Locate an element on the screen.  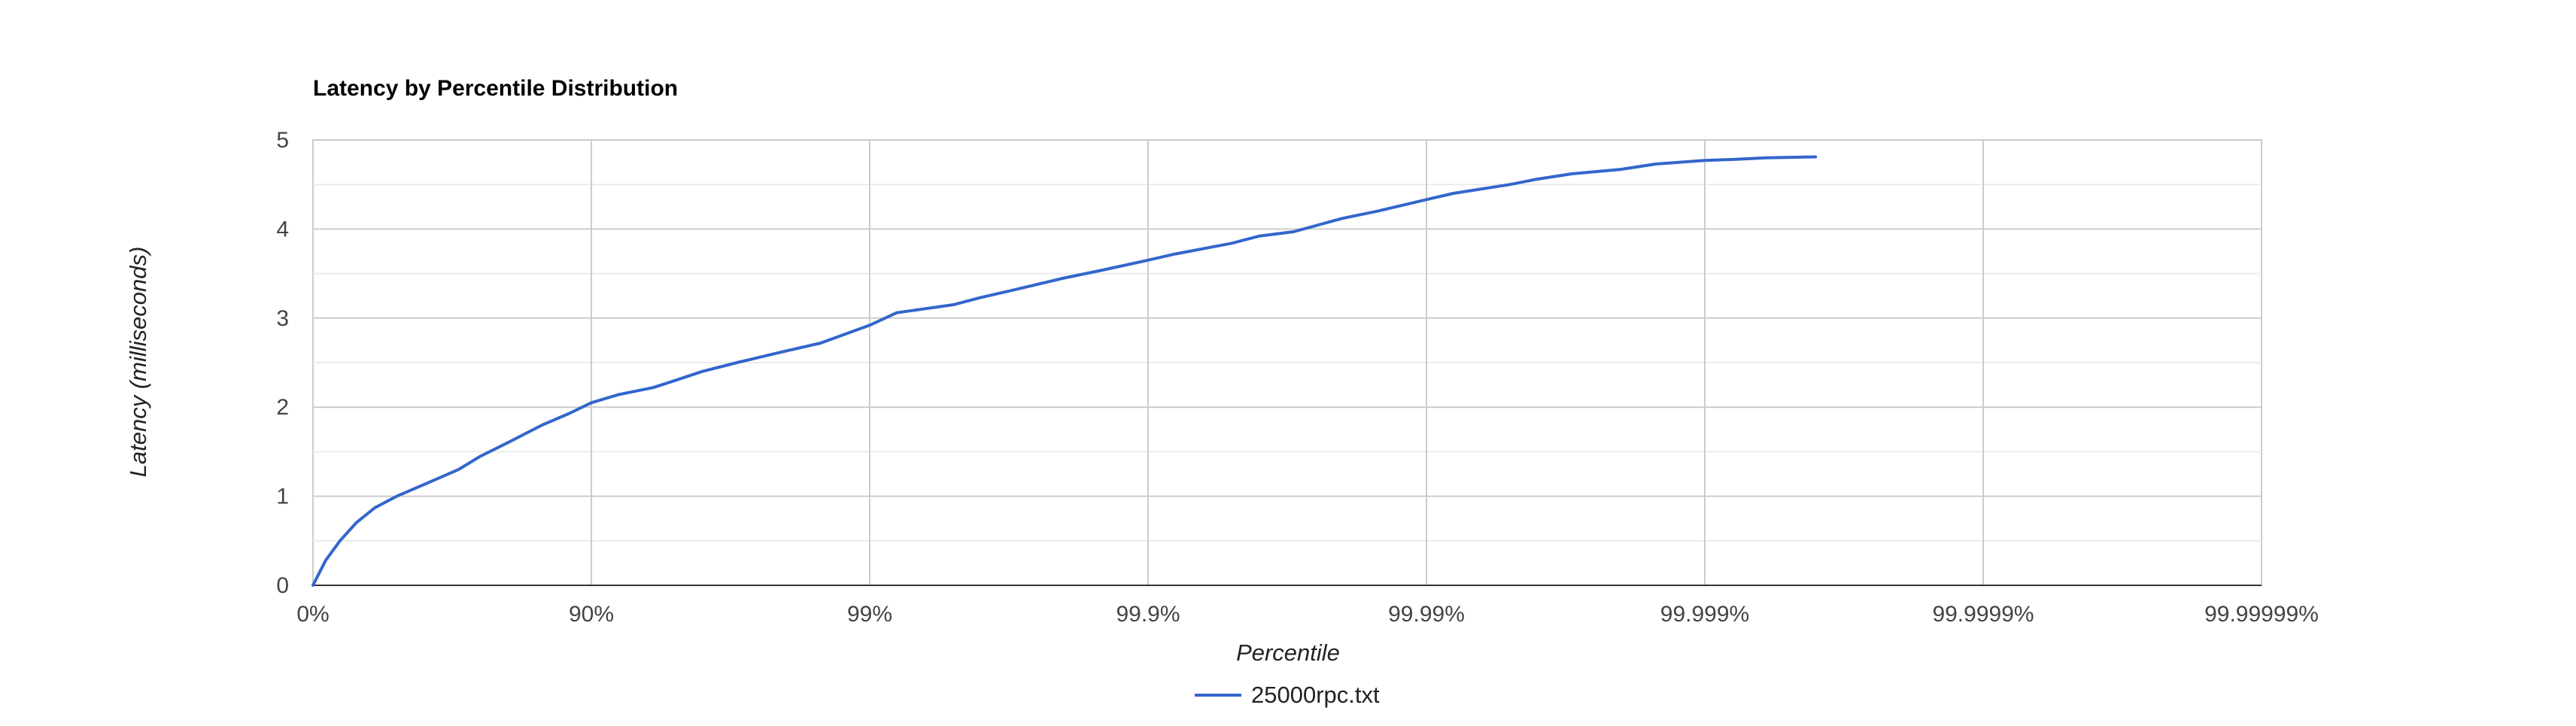
x-tick-label: 0% is located at coordinates (313, 615).